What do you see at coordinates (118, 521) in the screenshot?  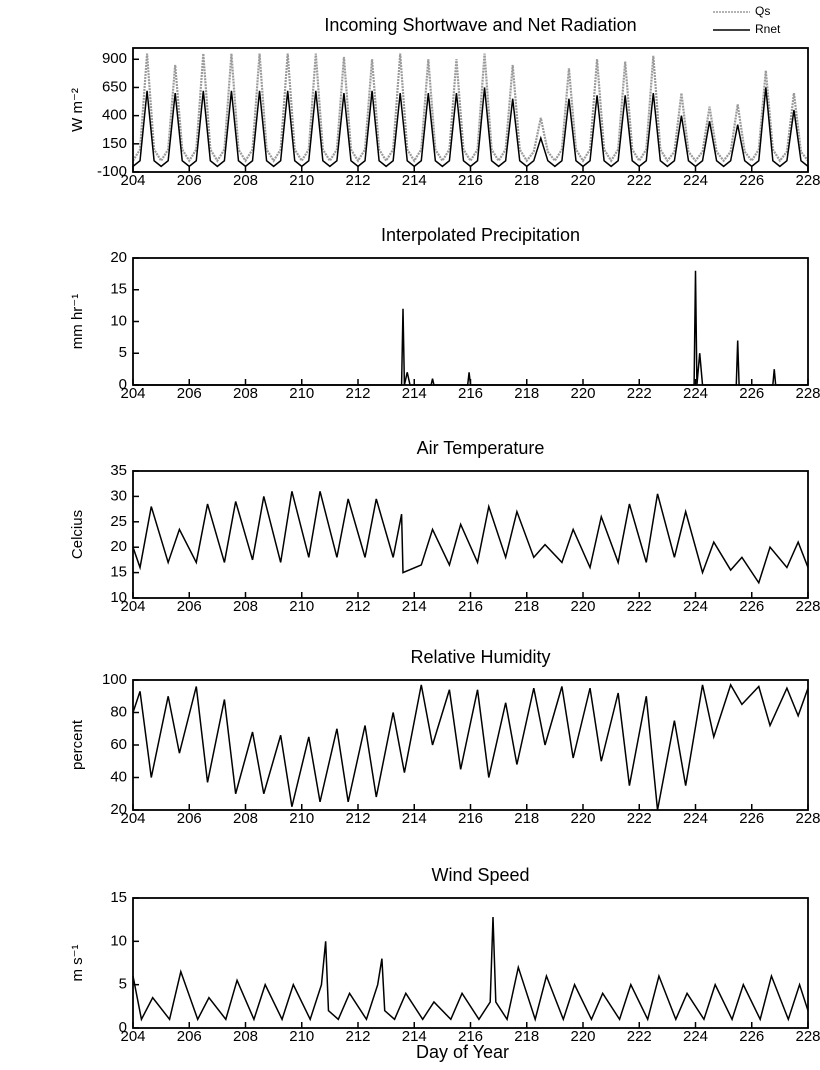 I see `y-tick-label: 25` at bounding box center [118, 521].